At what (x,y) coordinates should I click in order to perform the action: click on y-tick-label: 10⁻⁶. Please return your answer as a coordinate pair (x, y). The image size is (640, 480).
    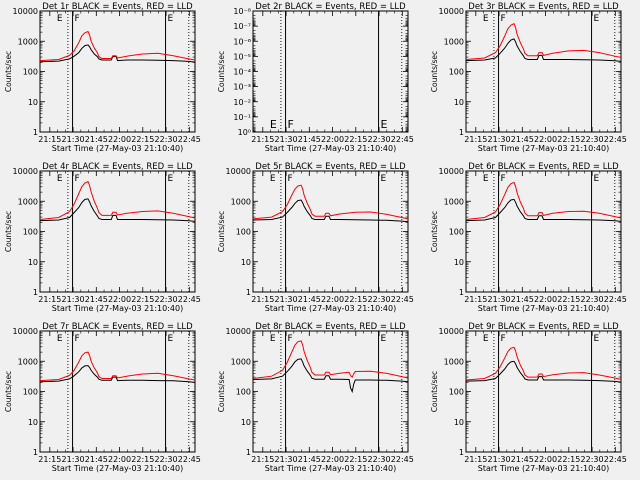
    Looking at the image, I should click on (242, 41).